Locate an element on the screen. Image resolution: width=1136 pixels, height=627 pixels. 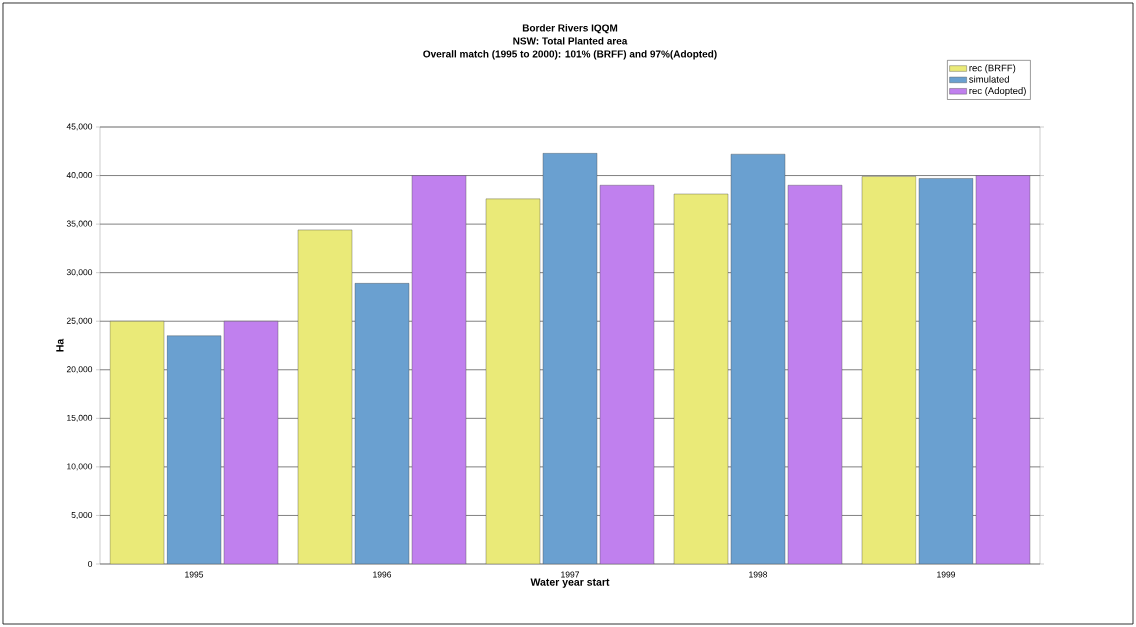
x-tick-label: 1997 is located at coordinates (570, 574).